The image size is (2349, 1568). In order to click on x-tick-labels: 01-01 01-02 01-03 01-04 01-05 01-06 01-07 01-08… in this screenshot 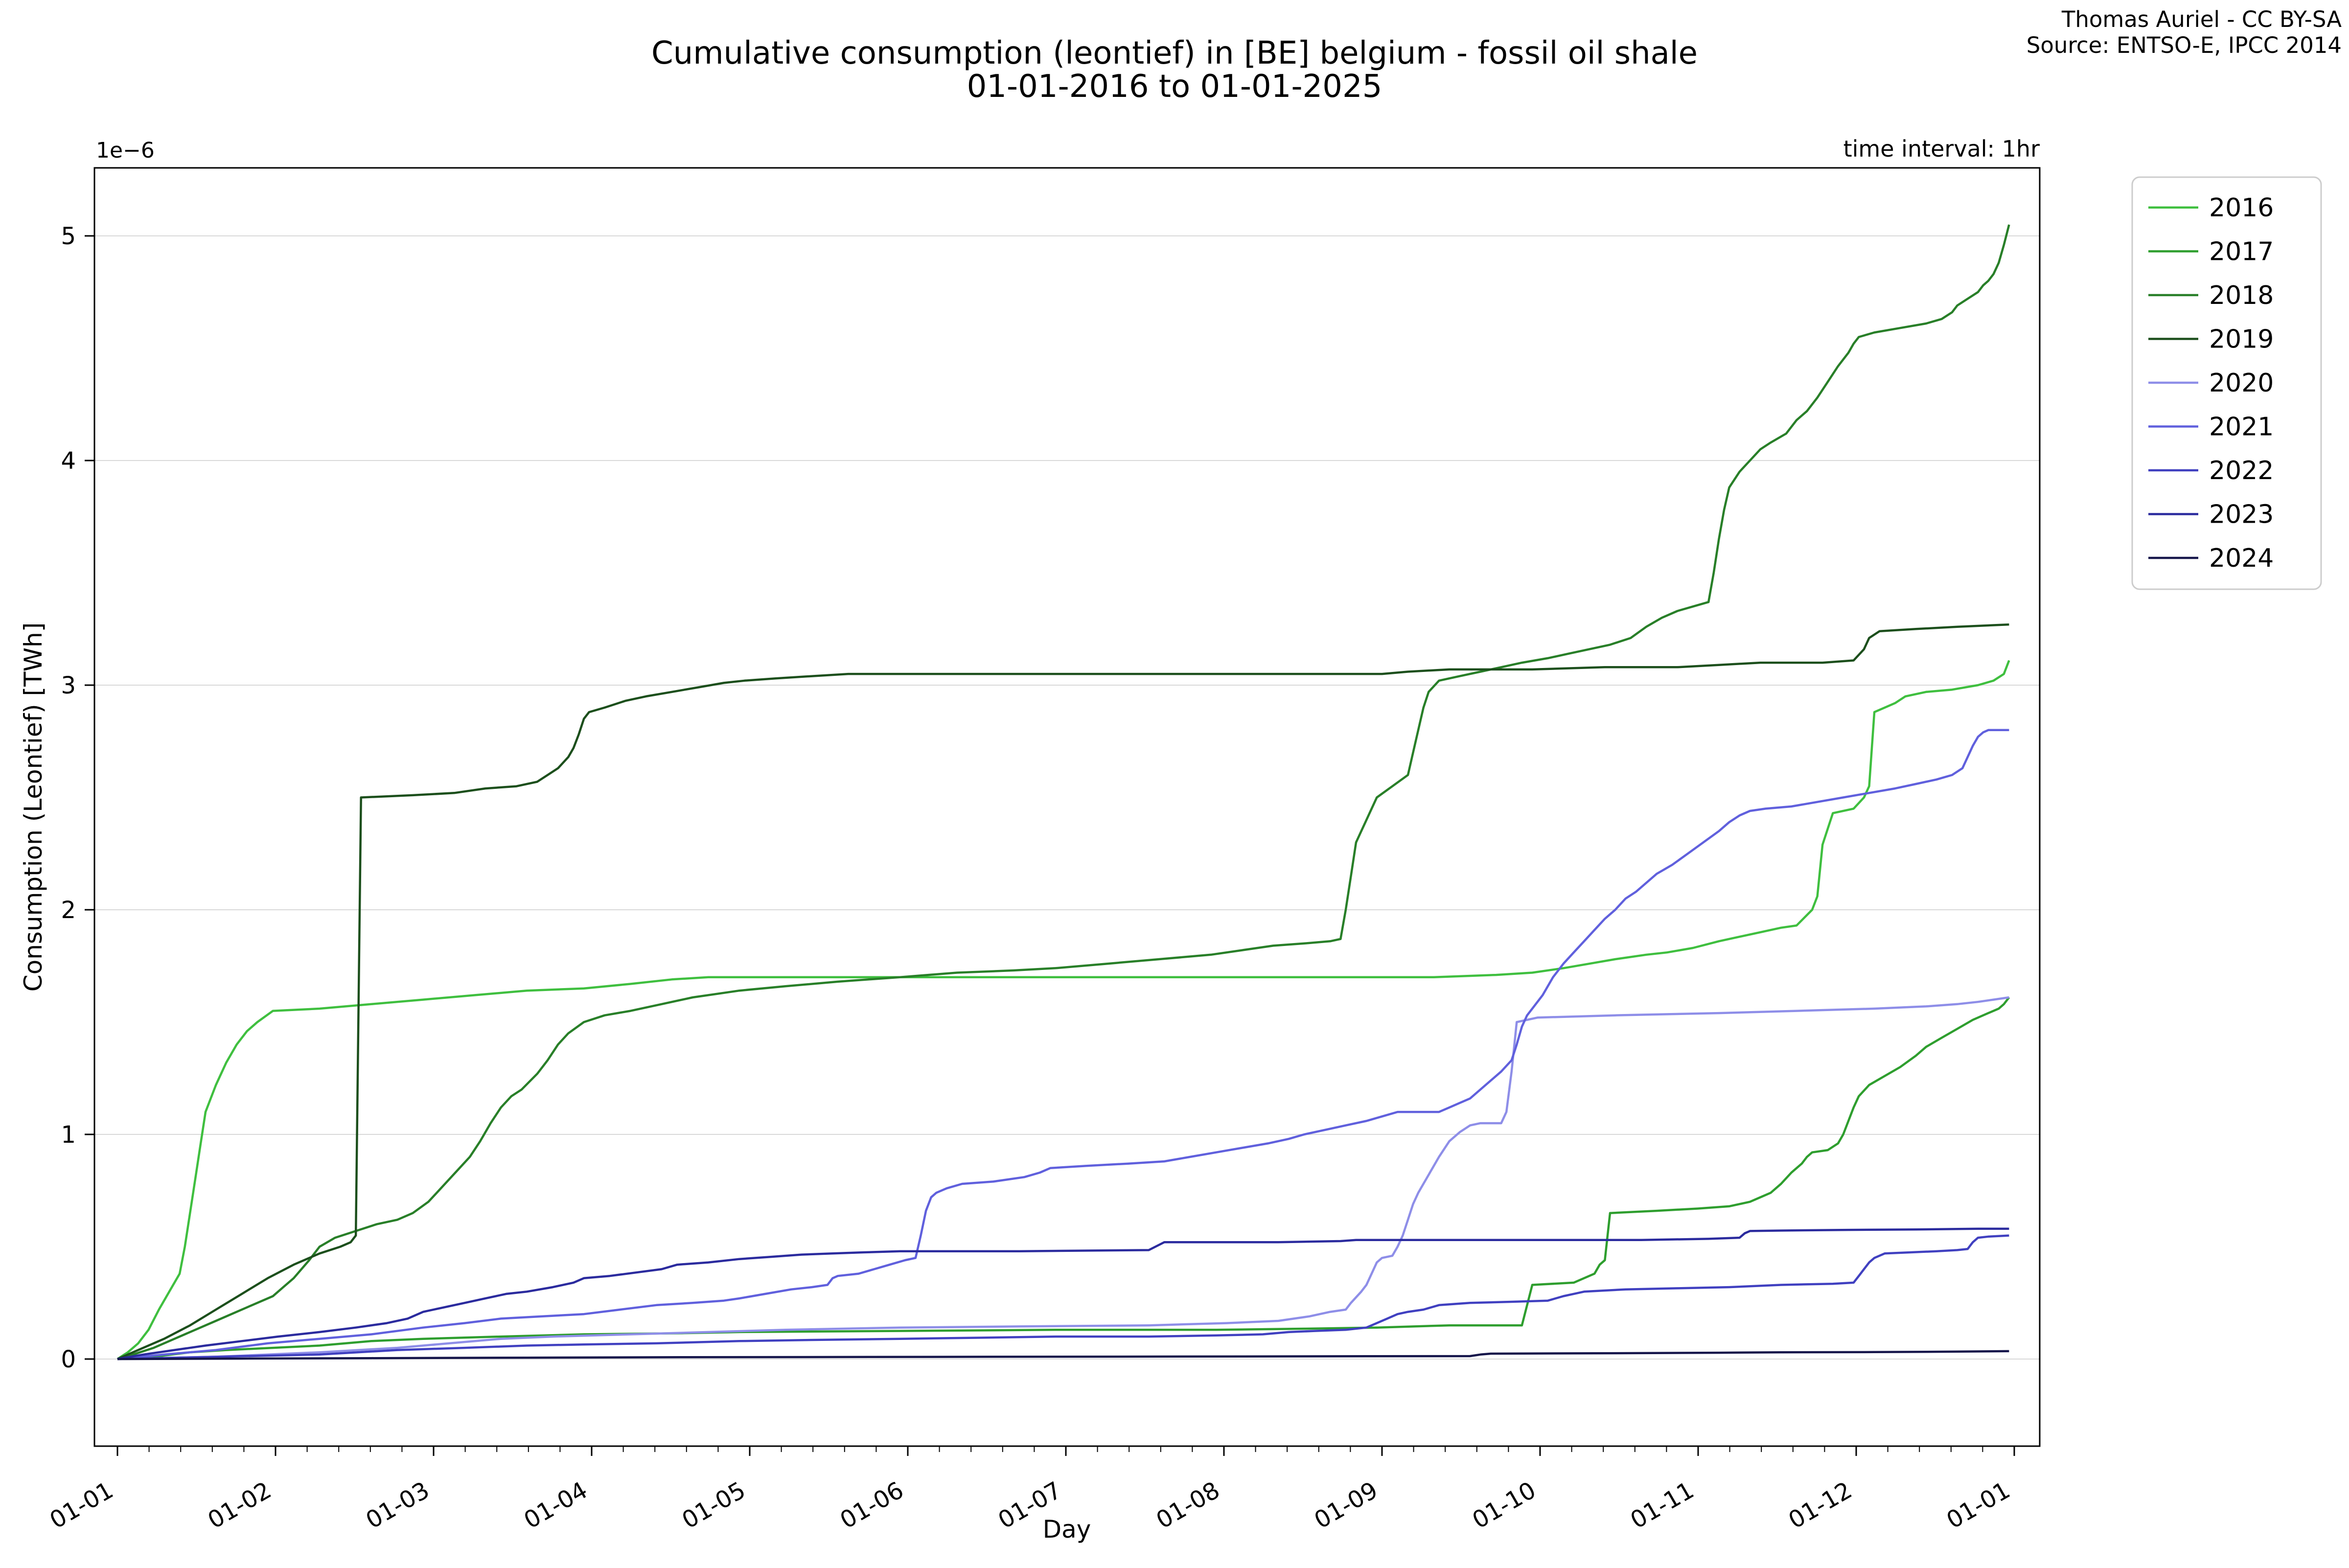, I will do `click(1030, 1505)`.